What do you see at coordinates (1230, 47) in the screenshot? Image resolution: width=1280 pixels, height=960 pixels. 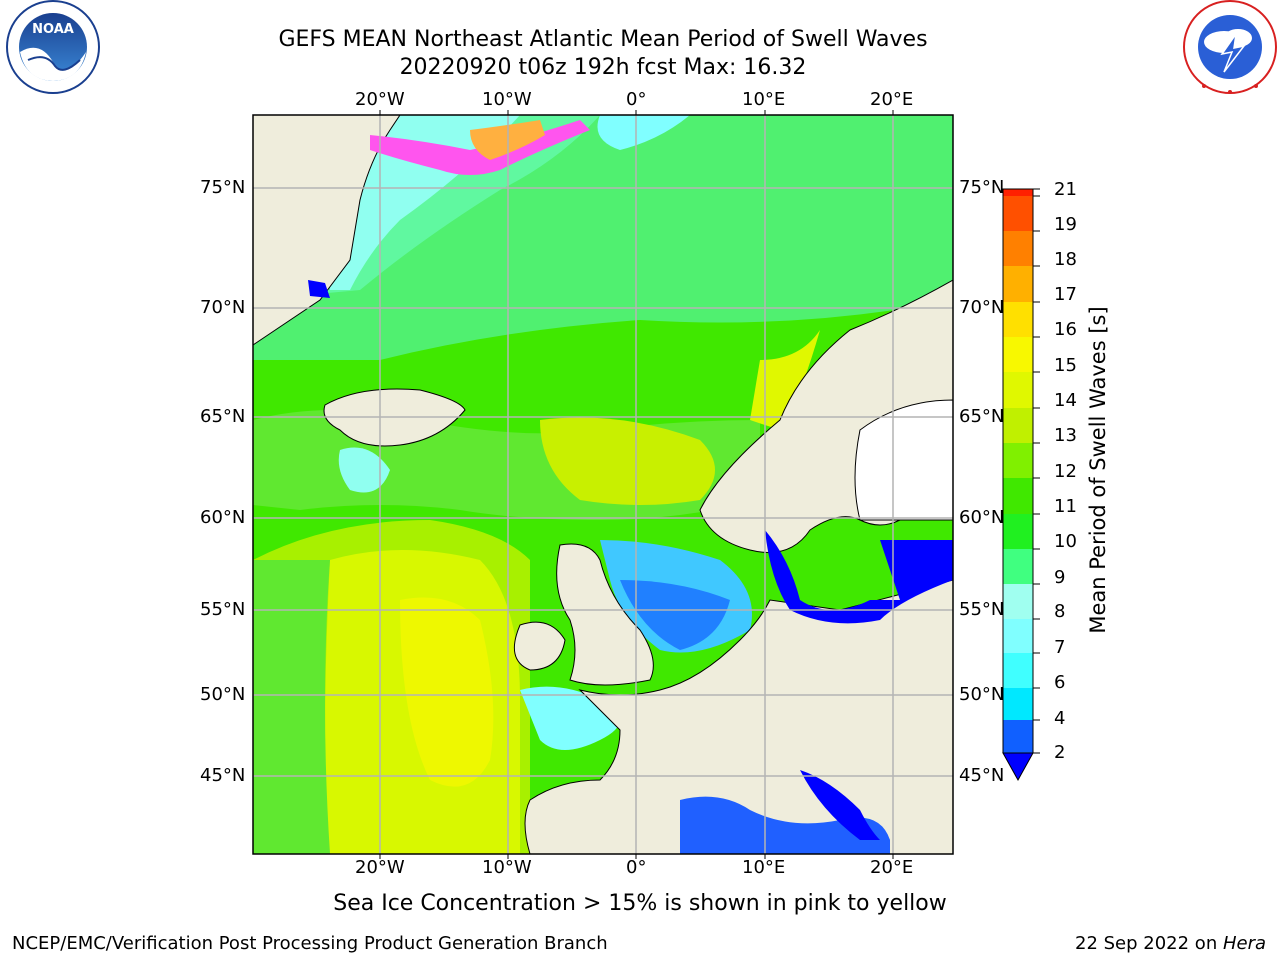 I see `nws-logo` at bounding box center [1230, 47].